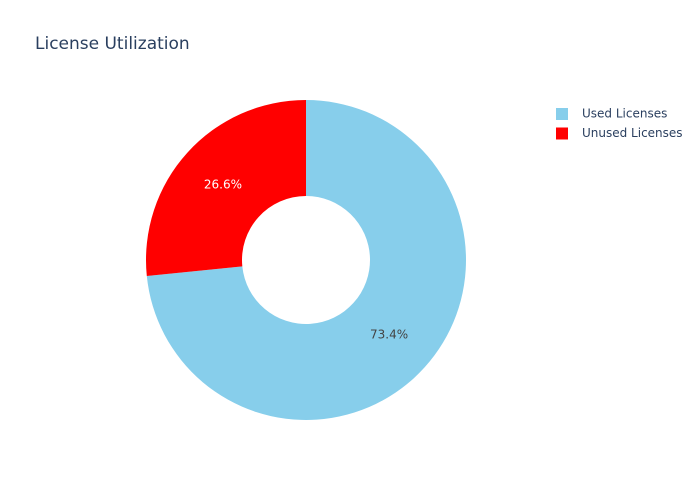 The image size is (700, 500). Describe the element at coordinates (112, 44) in the screenshot. I see `chart-title: License Utilization` at that location.